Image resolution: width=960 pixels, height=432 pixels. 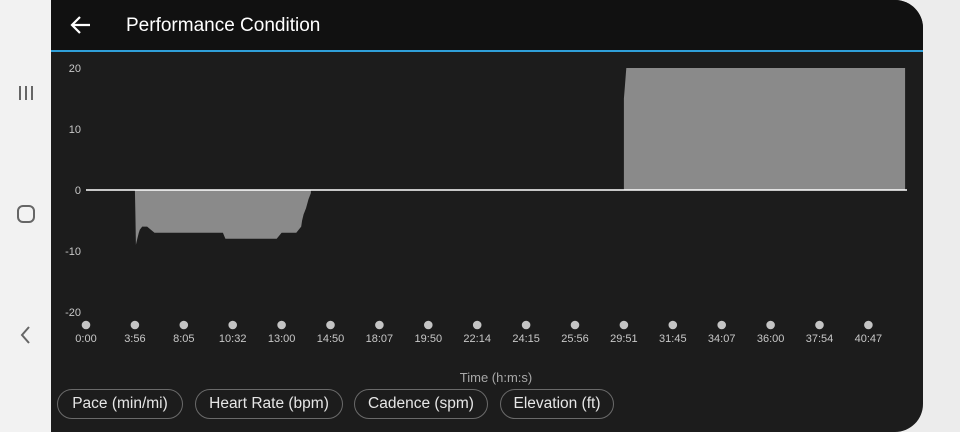 I want to click on metric-chip: Heart Rate (bpm), so click(x=269, y=404).